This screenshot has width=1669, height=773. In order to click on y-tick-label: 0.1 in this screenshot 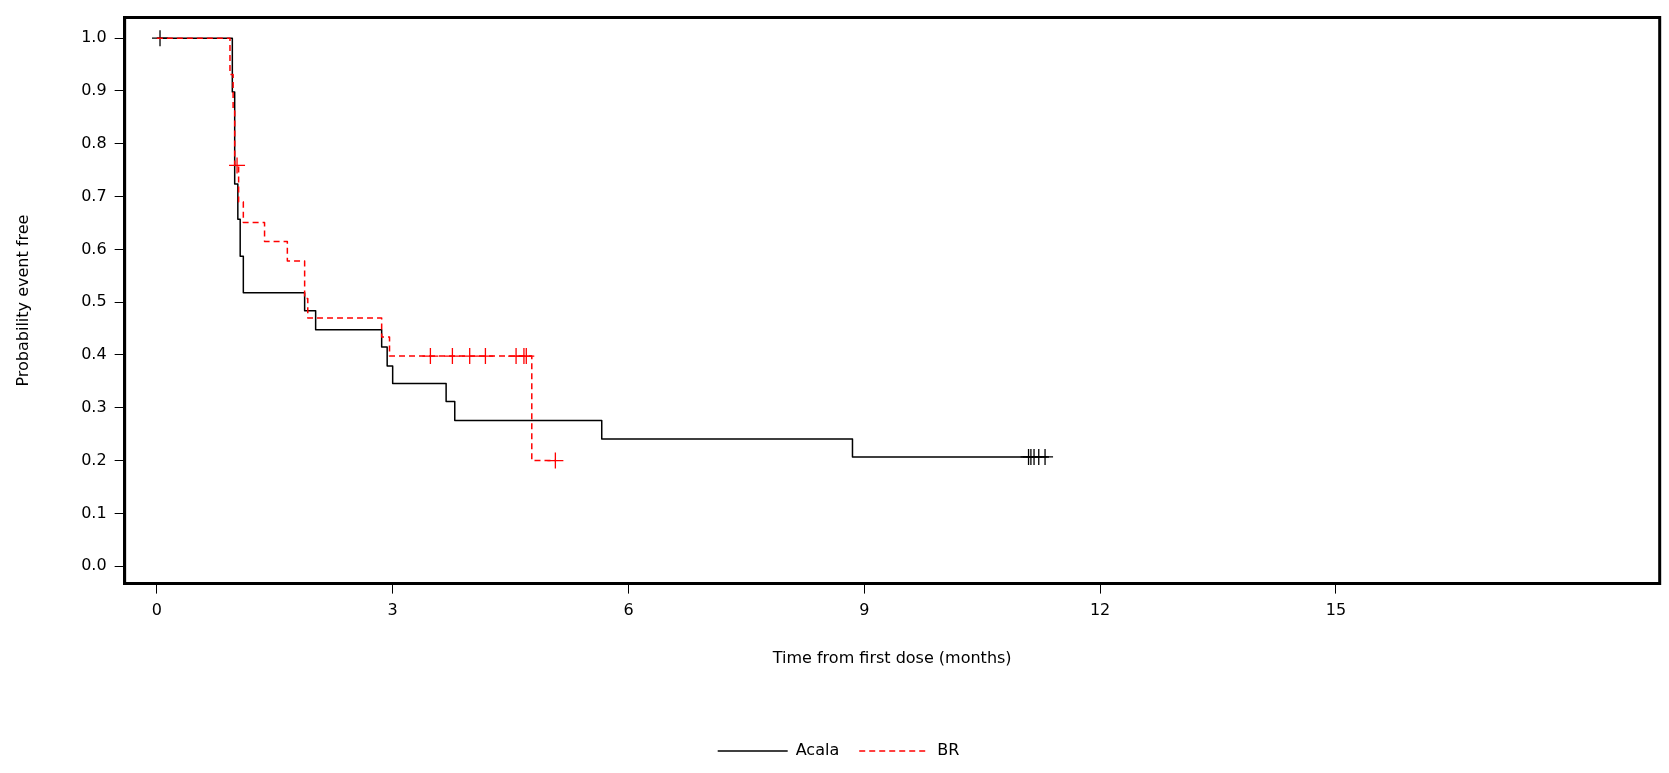, I will do `click(94, 512)`.